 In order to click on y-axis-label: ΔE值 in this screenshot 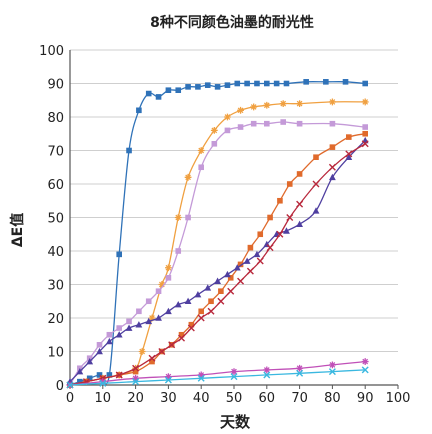, I will do `click(17, 230)`.